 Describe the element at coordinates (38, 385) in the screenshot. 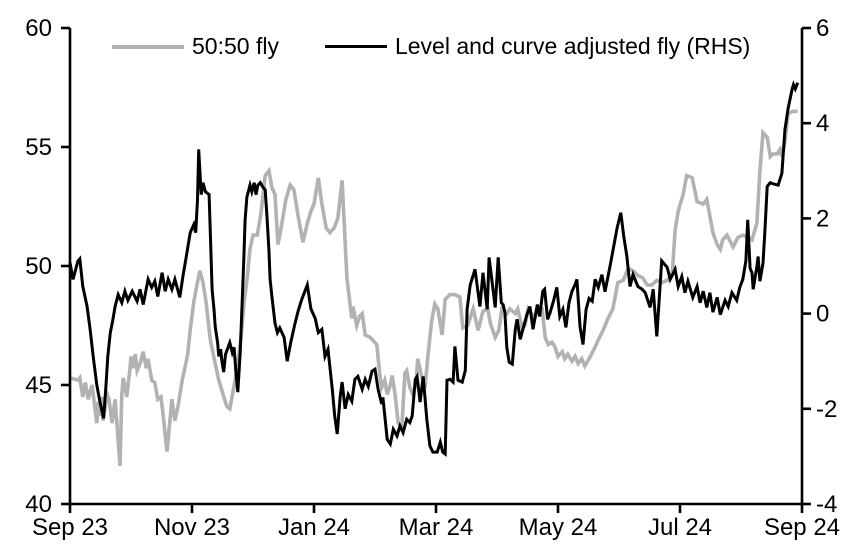

I see `left-tick-label: 45` at that location.